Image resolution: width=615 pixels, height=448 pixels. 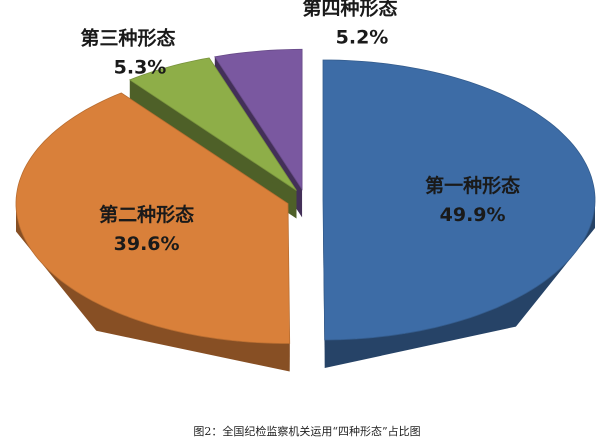 What do you see at coordinates (146, 214) in the screenshot?
I see `slice-label: 第二种形态` at bounding box center [146, 214].